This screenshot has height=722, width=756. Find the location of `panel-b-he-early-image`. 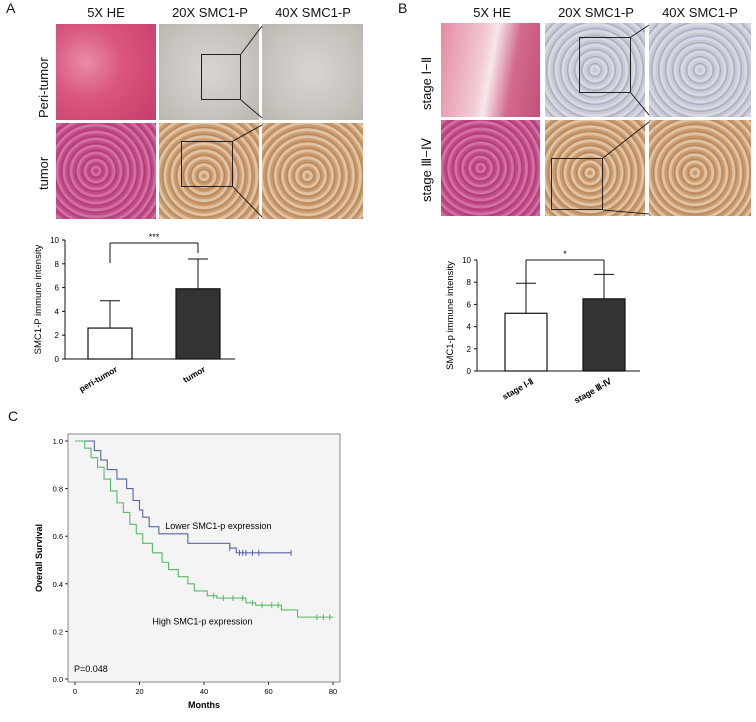

panel-b-he-early-image is located at coordinates (490, 70).